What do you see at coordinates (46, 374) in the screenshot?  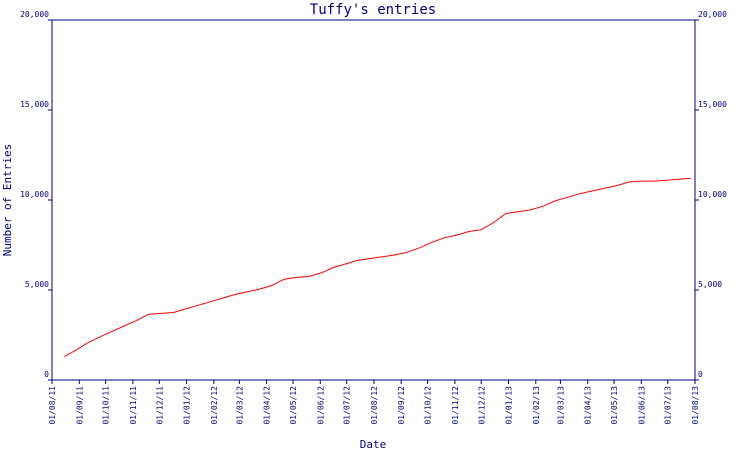 I see `y-tick-label-left: 0` at bounding box center [46, 374].